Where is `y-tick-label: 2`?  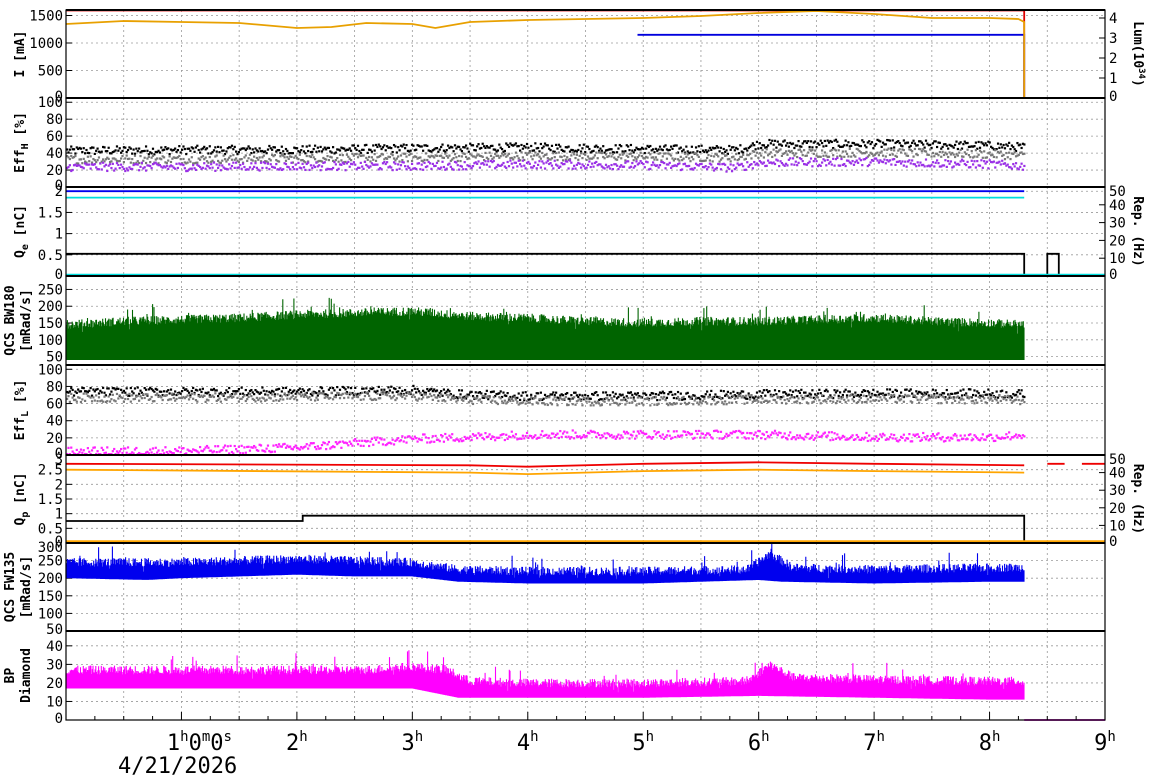 y-tick-label: 2 is located at coordinates (59, 485).